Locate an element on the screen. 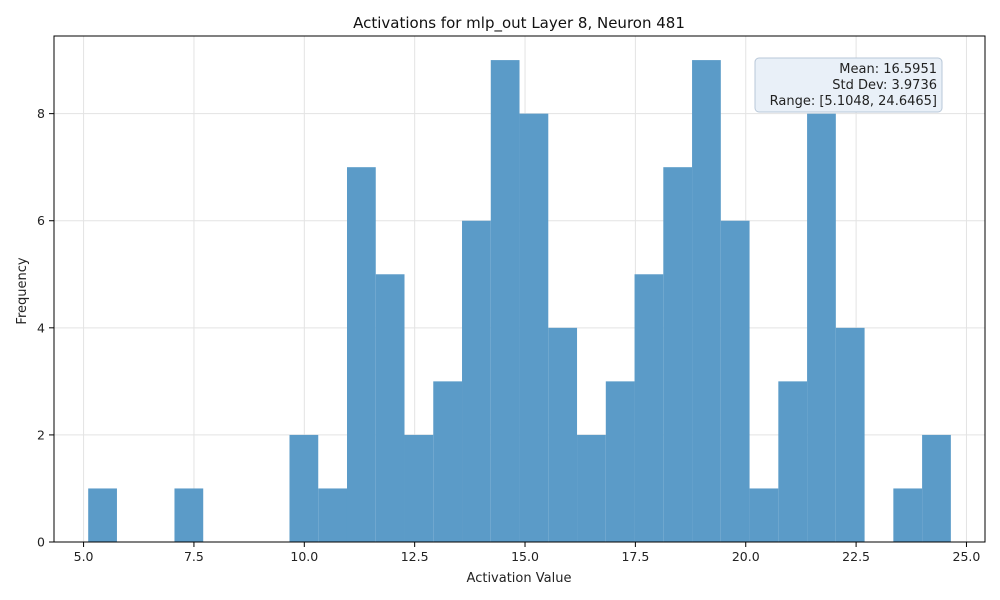 The image size is (1000, 600). x-tick-label: 15.0 is located at coordinates (525, 556).